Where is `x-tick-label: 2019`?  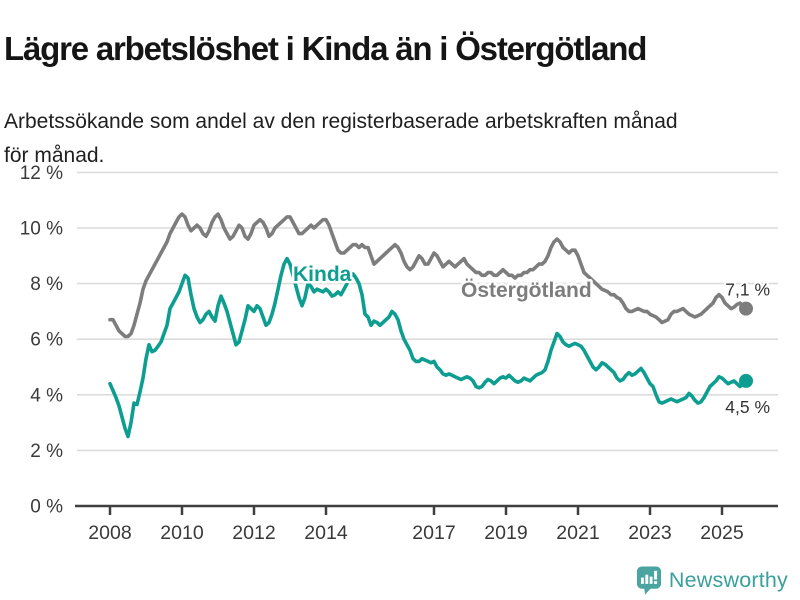 x-tick-label: 2019 is located at coordinates (505, 533).